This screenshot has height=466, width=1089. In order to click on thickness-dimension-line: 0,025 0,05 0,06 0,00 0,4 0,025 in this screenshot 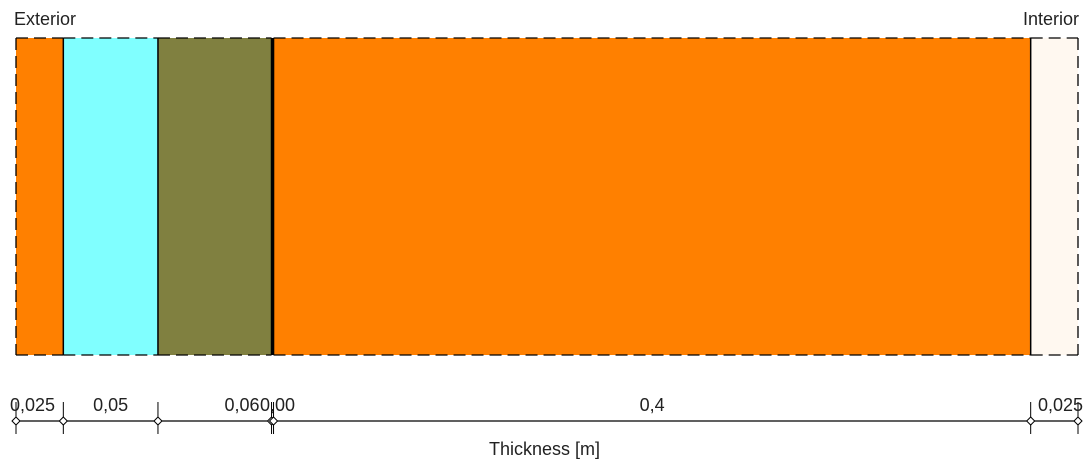, I will do `click(546, 414)`.